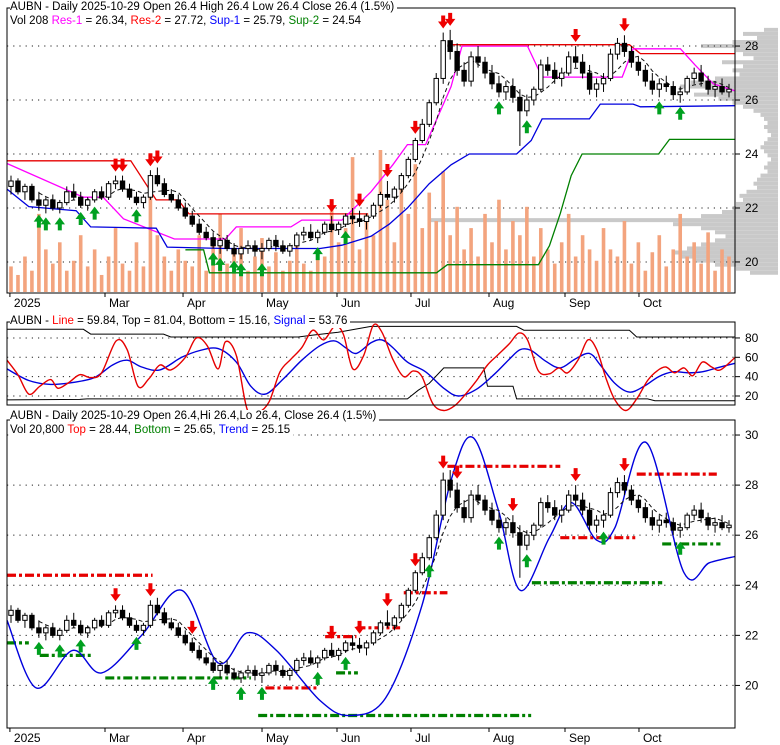 This screenshot has width=780, height=745. I want to click on y-axis-label: 24, so click(752, 154).